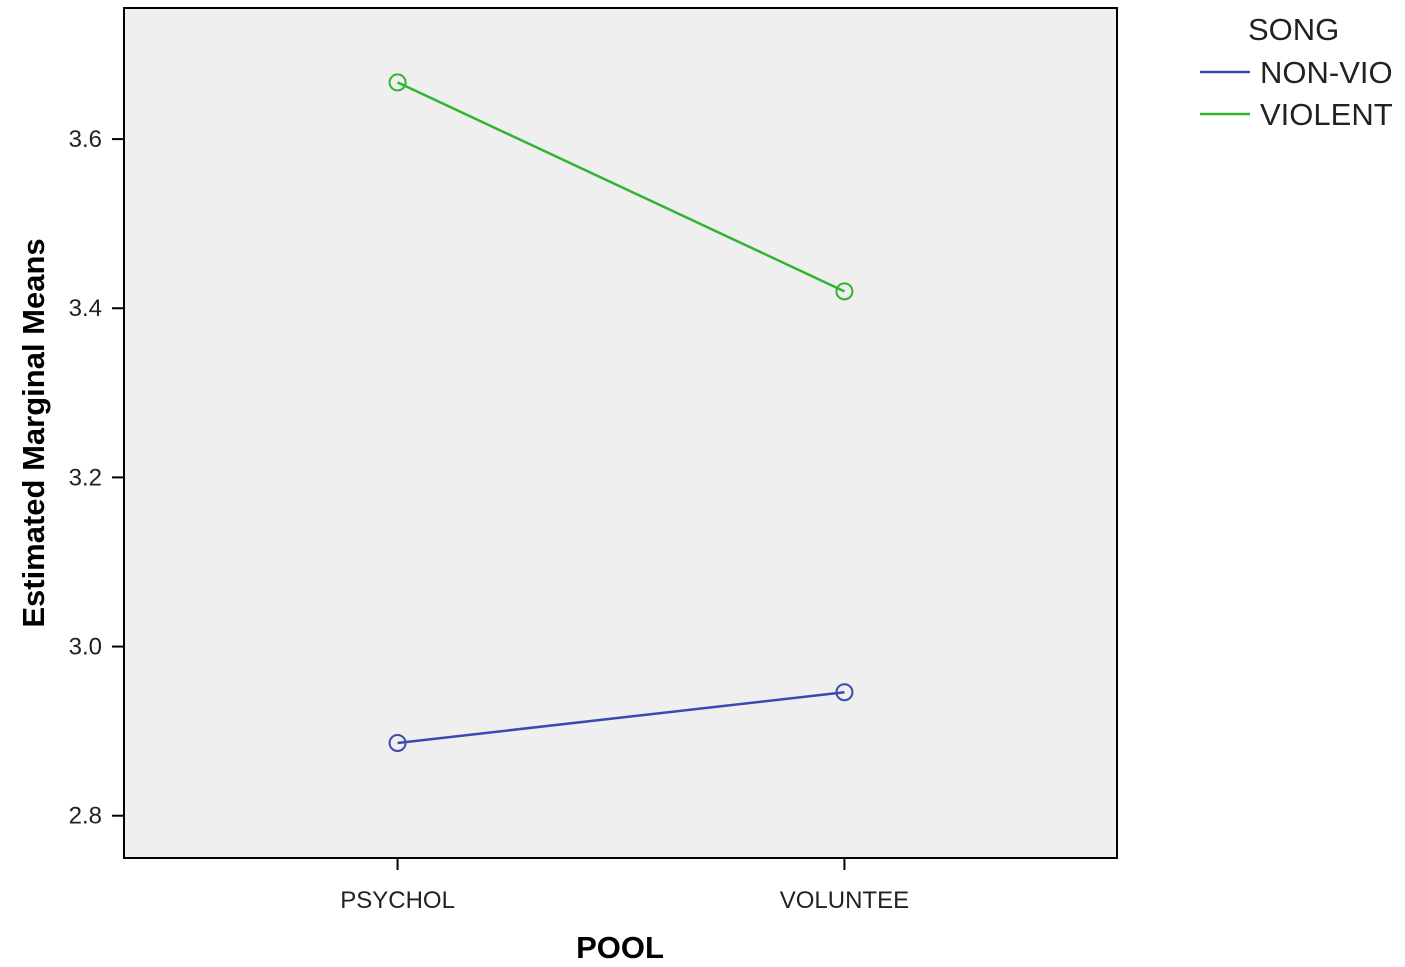 This screenshot has height=967, width=1405. I want to click on y-axis: 2.8 3.0 3.2 3.4 3.6, so click(96, 478).